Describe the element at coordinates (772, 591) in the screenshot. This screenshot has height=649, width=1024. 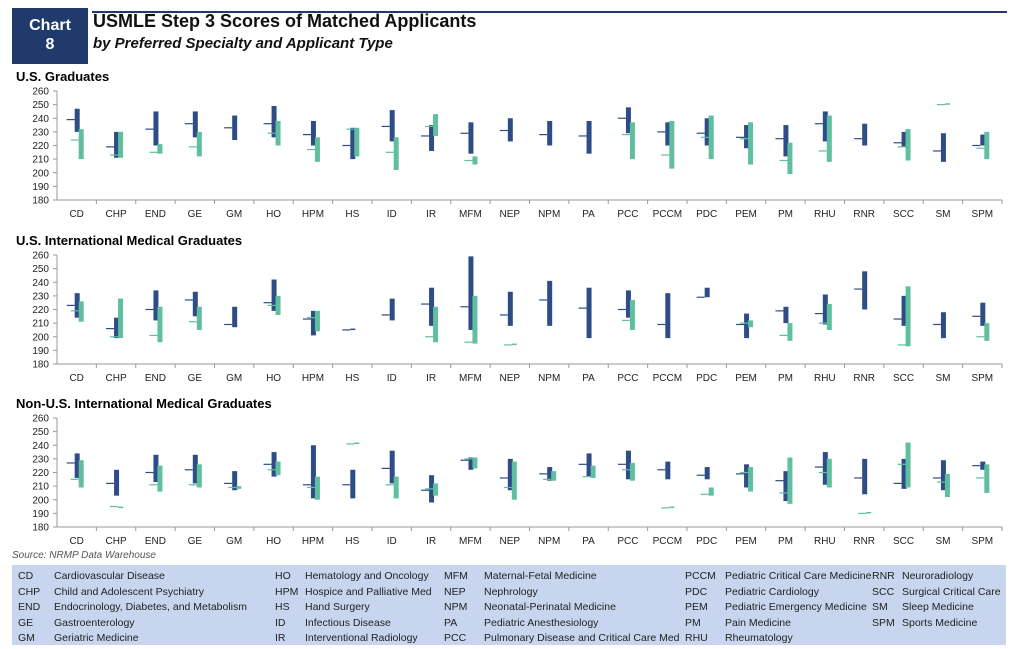
I see `legend-description: Pediatric Cardiology` at that location.